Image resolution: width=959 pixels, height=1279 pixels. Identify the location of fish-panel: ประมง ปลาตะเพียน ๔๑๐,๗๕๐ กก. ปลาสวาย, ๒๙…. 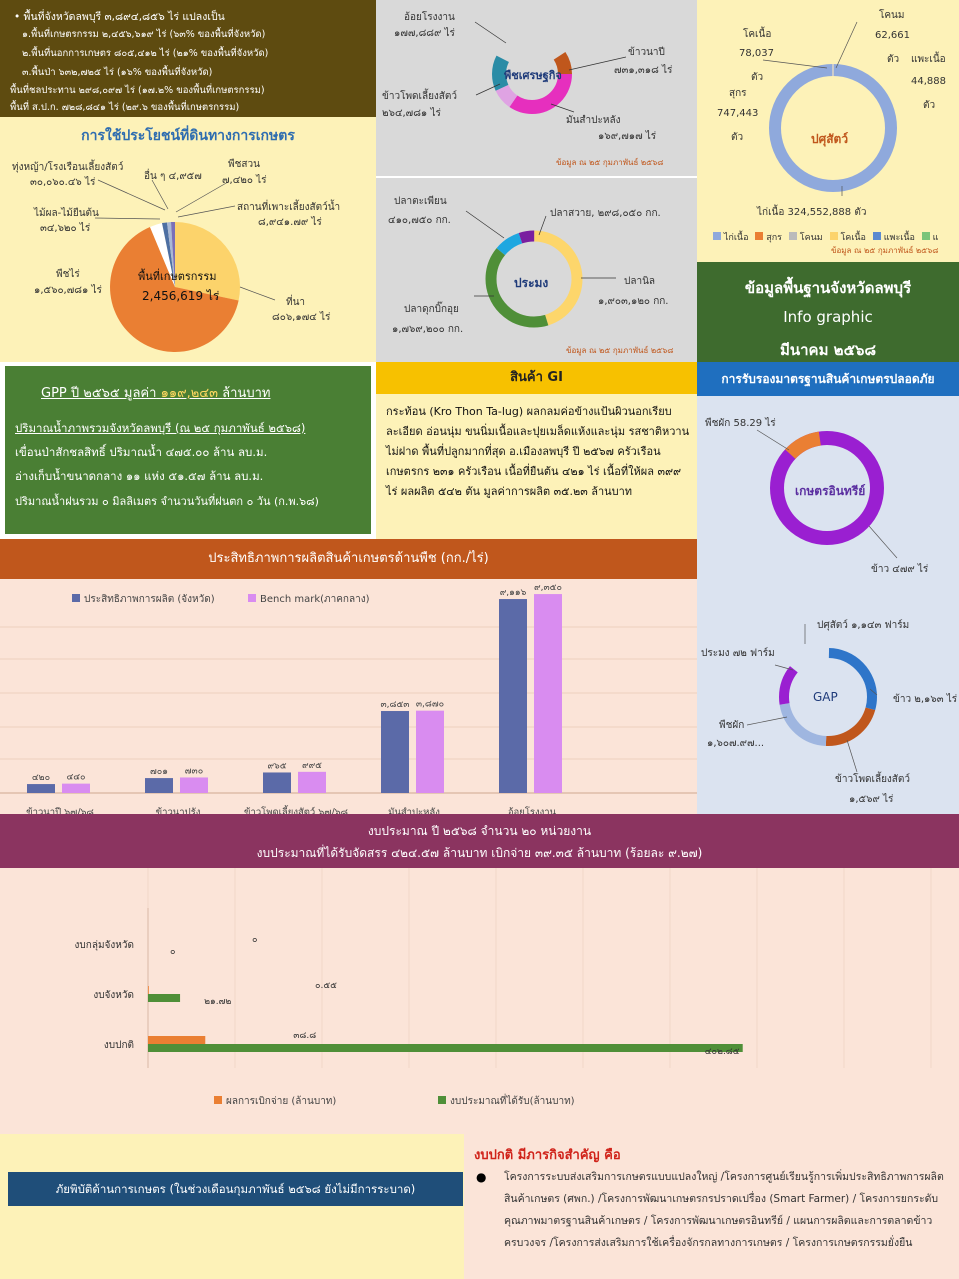
(536, 269).